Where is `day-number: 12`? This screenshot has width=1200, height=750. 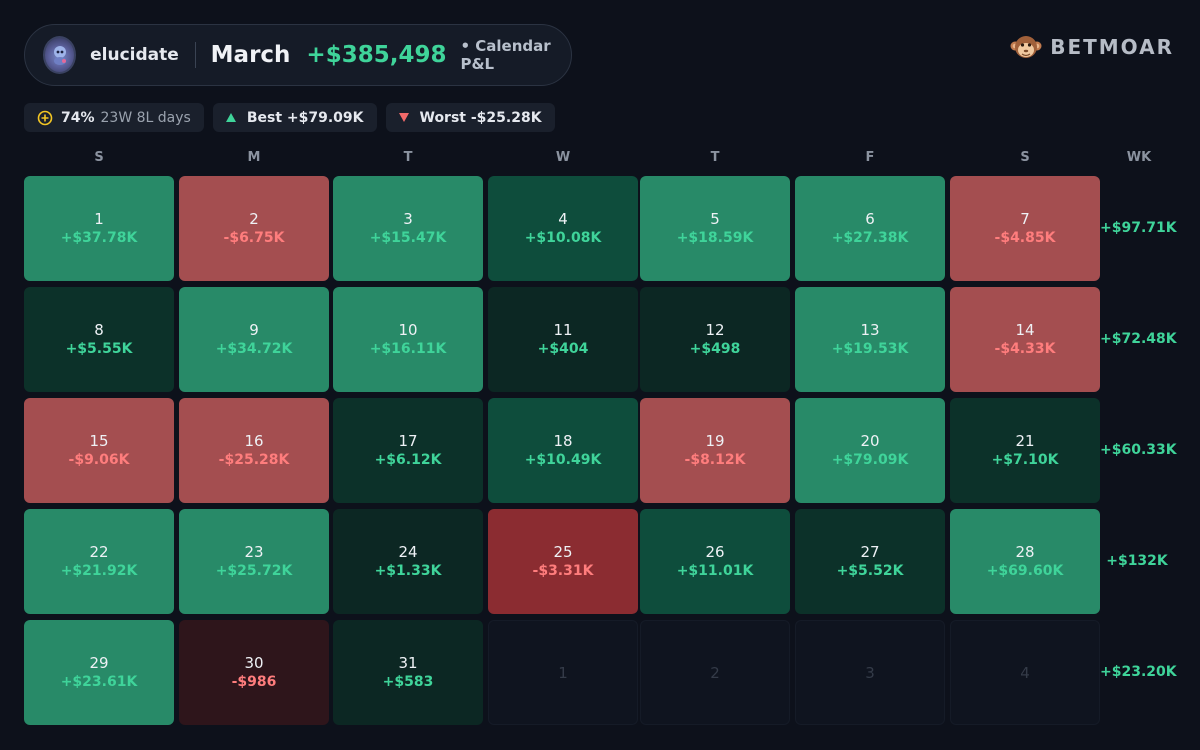
day-number: 12 is located at coordinates (715, 330).